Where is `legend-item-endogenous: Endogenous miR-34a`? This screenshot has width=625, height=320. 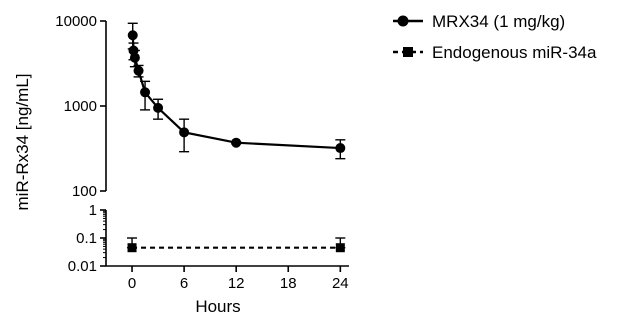 legend-item-endogenous: Endogenous miR-34a is located at coordinates (495, 52).